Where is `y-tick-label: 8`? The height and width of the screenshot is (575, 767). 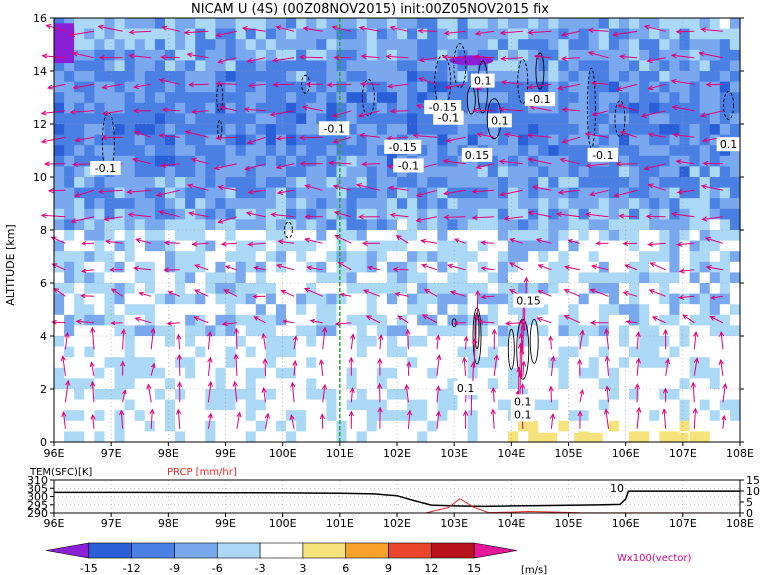
y-tick-label: 8 is located at coordinates (43, 230).